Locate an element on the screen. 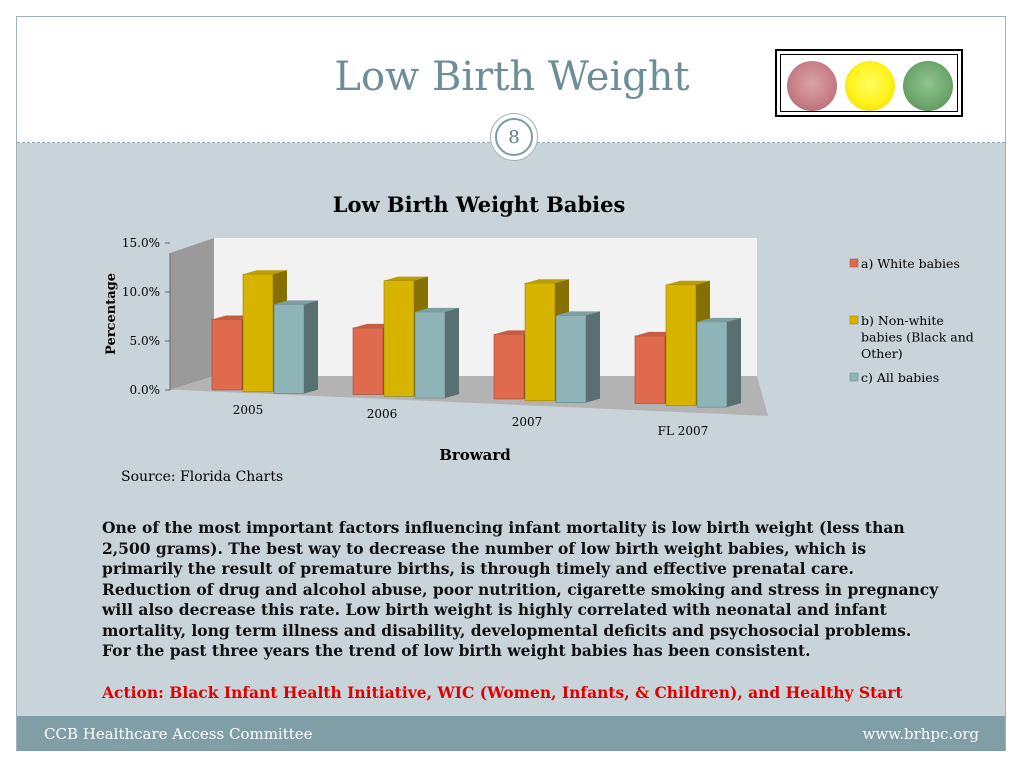 The width and height of the screenshot is (1024, 768). chart-floor is located at coordinates (469, 396).